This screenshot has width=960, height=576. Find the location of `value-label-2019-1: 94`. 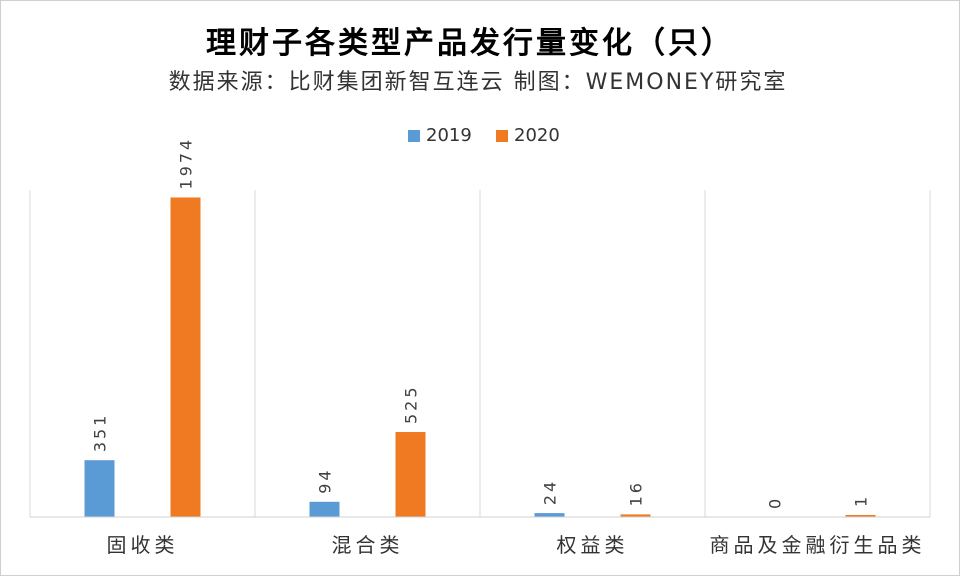

value-label-2019-1: 94 is located at coordinates (325, 480).